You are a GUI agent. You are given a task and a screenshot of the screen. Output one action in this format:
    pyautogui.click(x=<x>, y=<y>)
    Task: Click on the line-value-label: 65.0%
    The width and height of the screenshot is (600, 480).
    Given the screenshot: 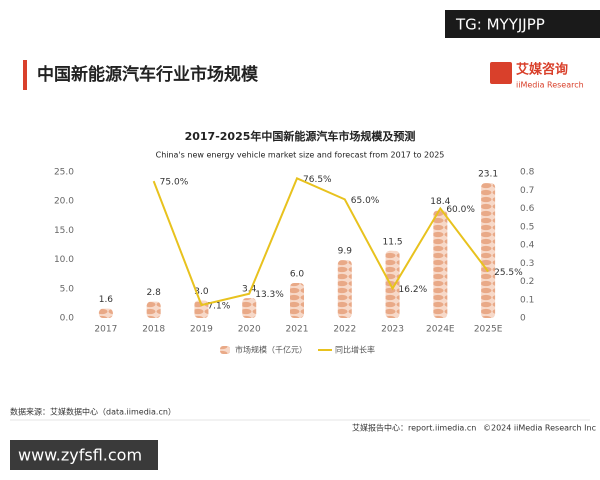 What is the action you would take?
    pyautogui.click(x=365, y=201)
    